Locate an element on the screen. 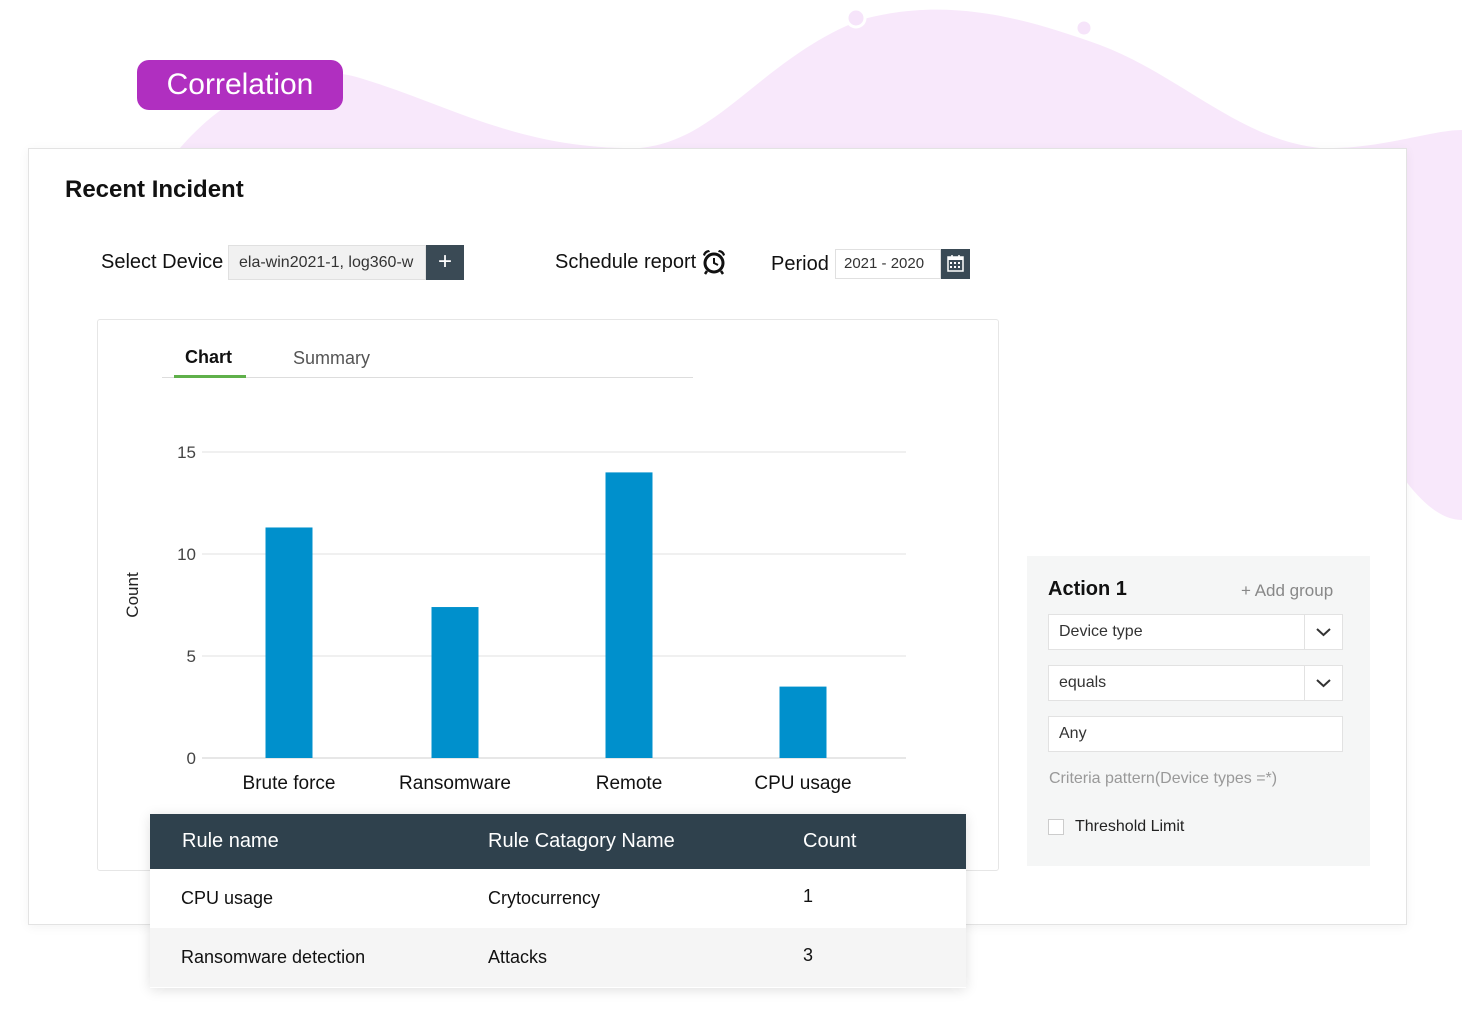  cell-category: Attacks is located at coordinates (518, 957).